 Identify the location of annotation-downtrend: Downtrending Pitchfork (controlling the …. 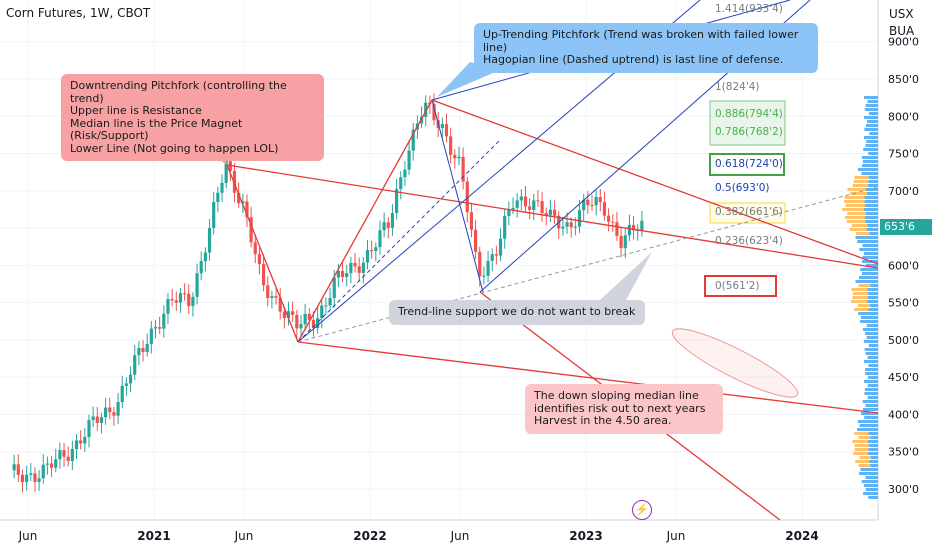
(192, 117).